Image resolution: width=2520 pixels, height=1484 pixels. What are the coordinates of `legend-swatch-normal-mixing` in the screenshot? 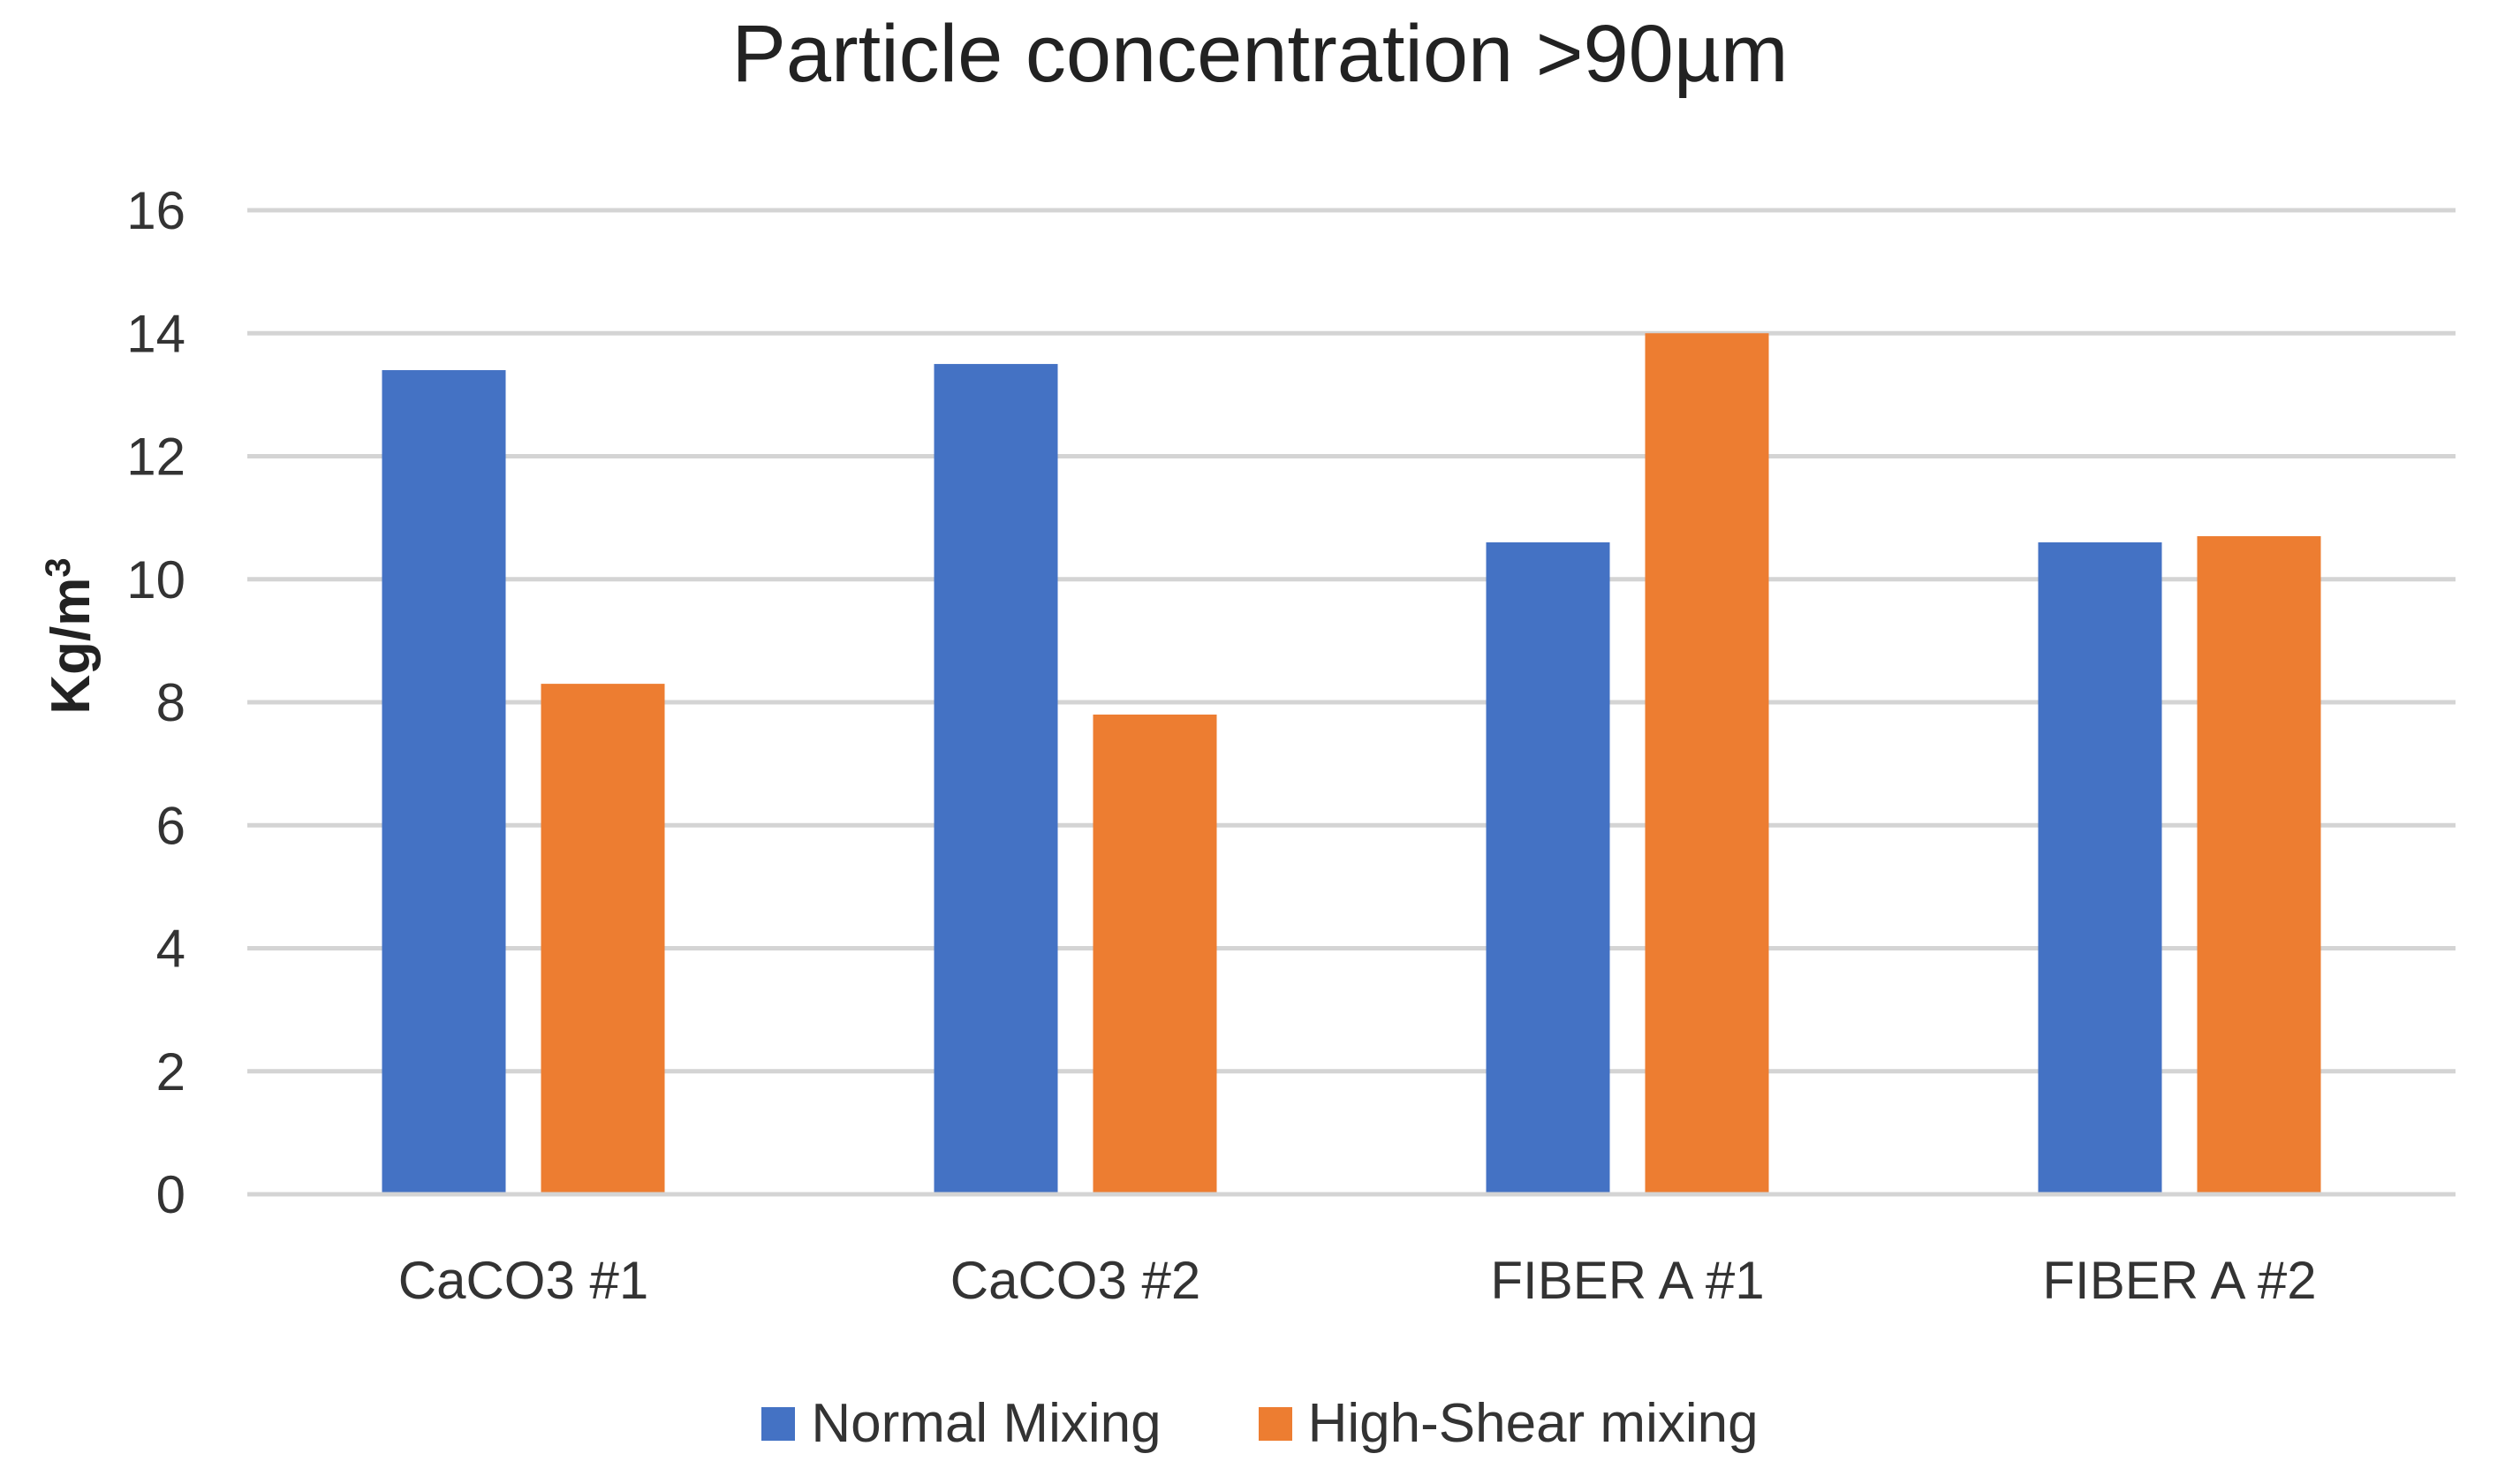 It's located at (778, 1423).